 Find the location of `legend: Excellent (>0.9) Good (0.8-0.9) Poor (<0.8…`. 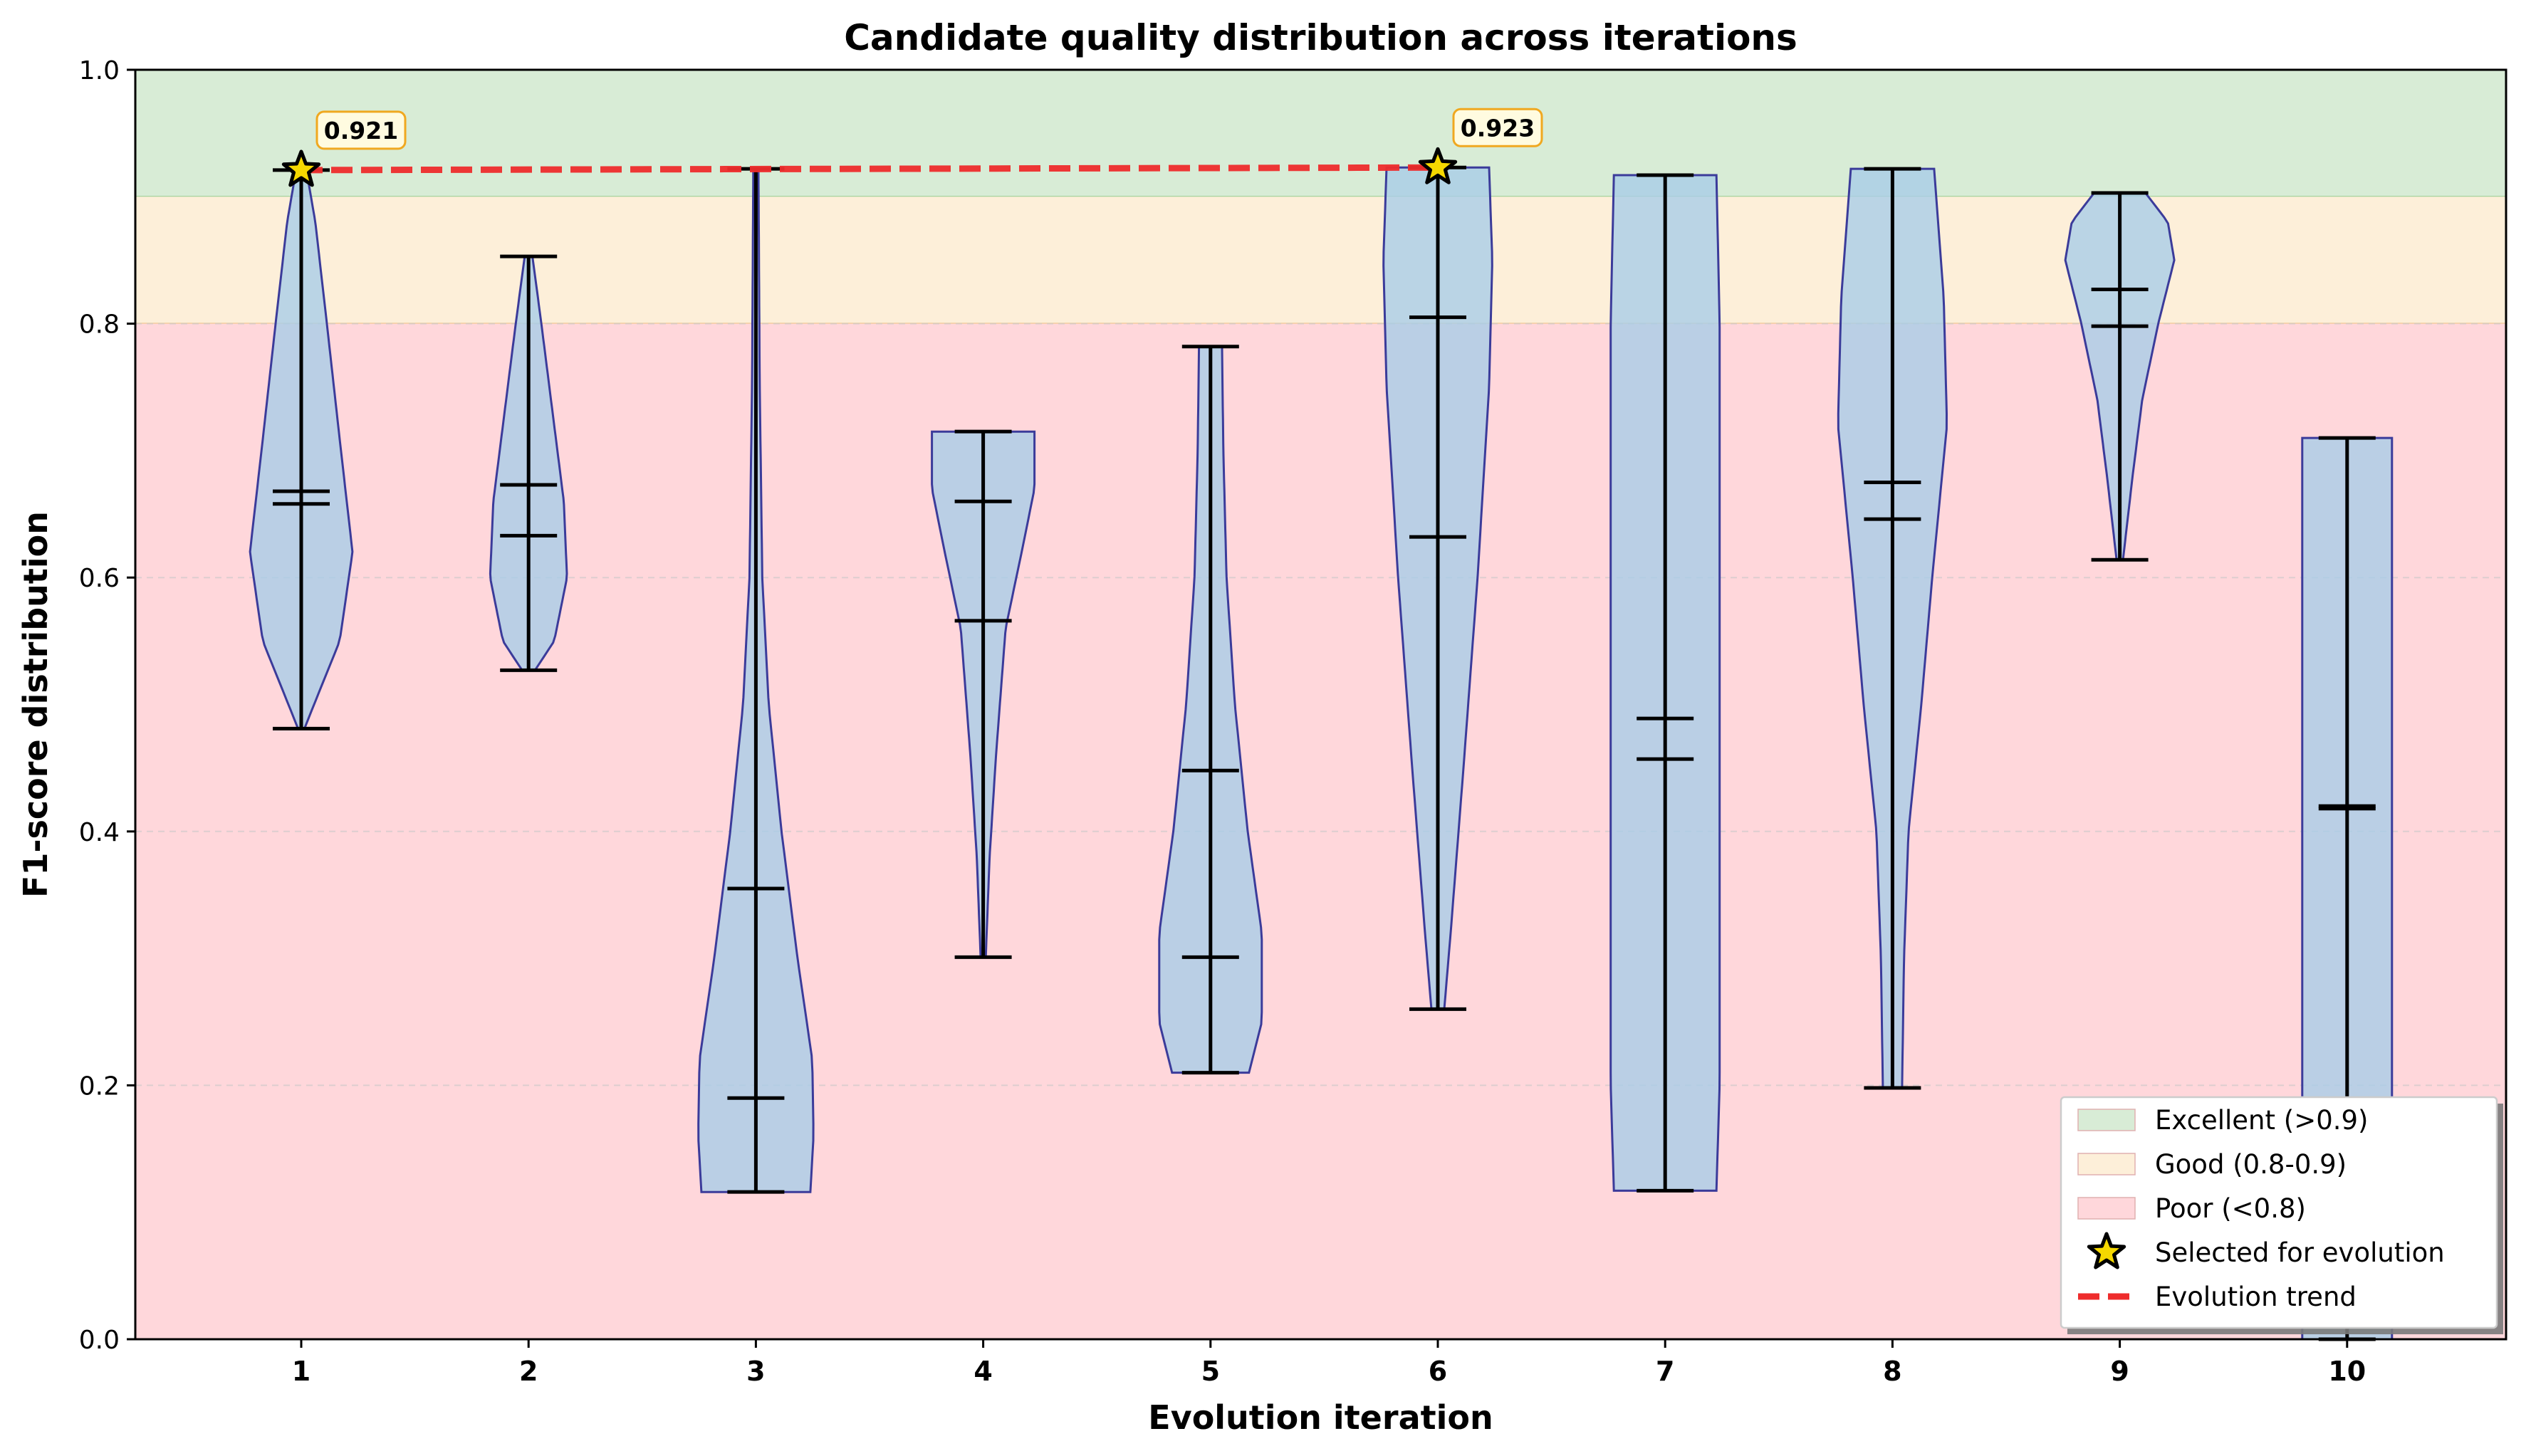

legend: Excellent (>0.9) Good (0.8-0.9) Poor (<0.8… is located at coordinates (2281, 1215).